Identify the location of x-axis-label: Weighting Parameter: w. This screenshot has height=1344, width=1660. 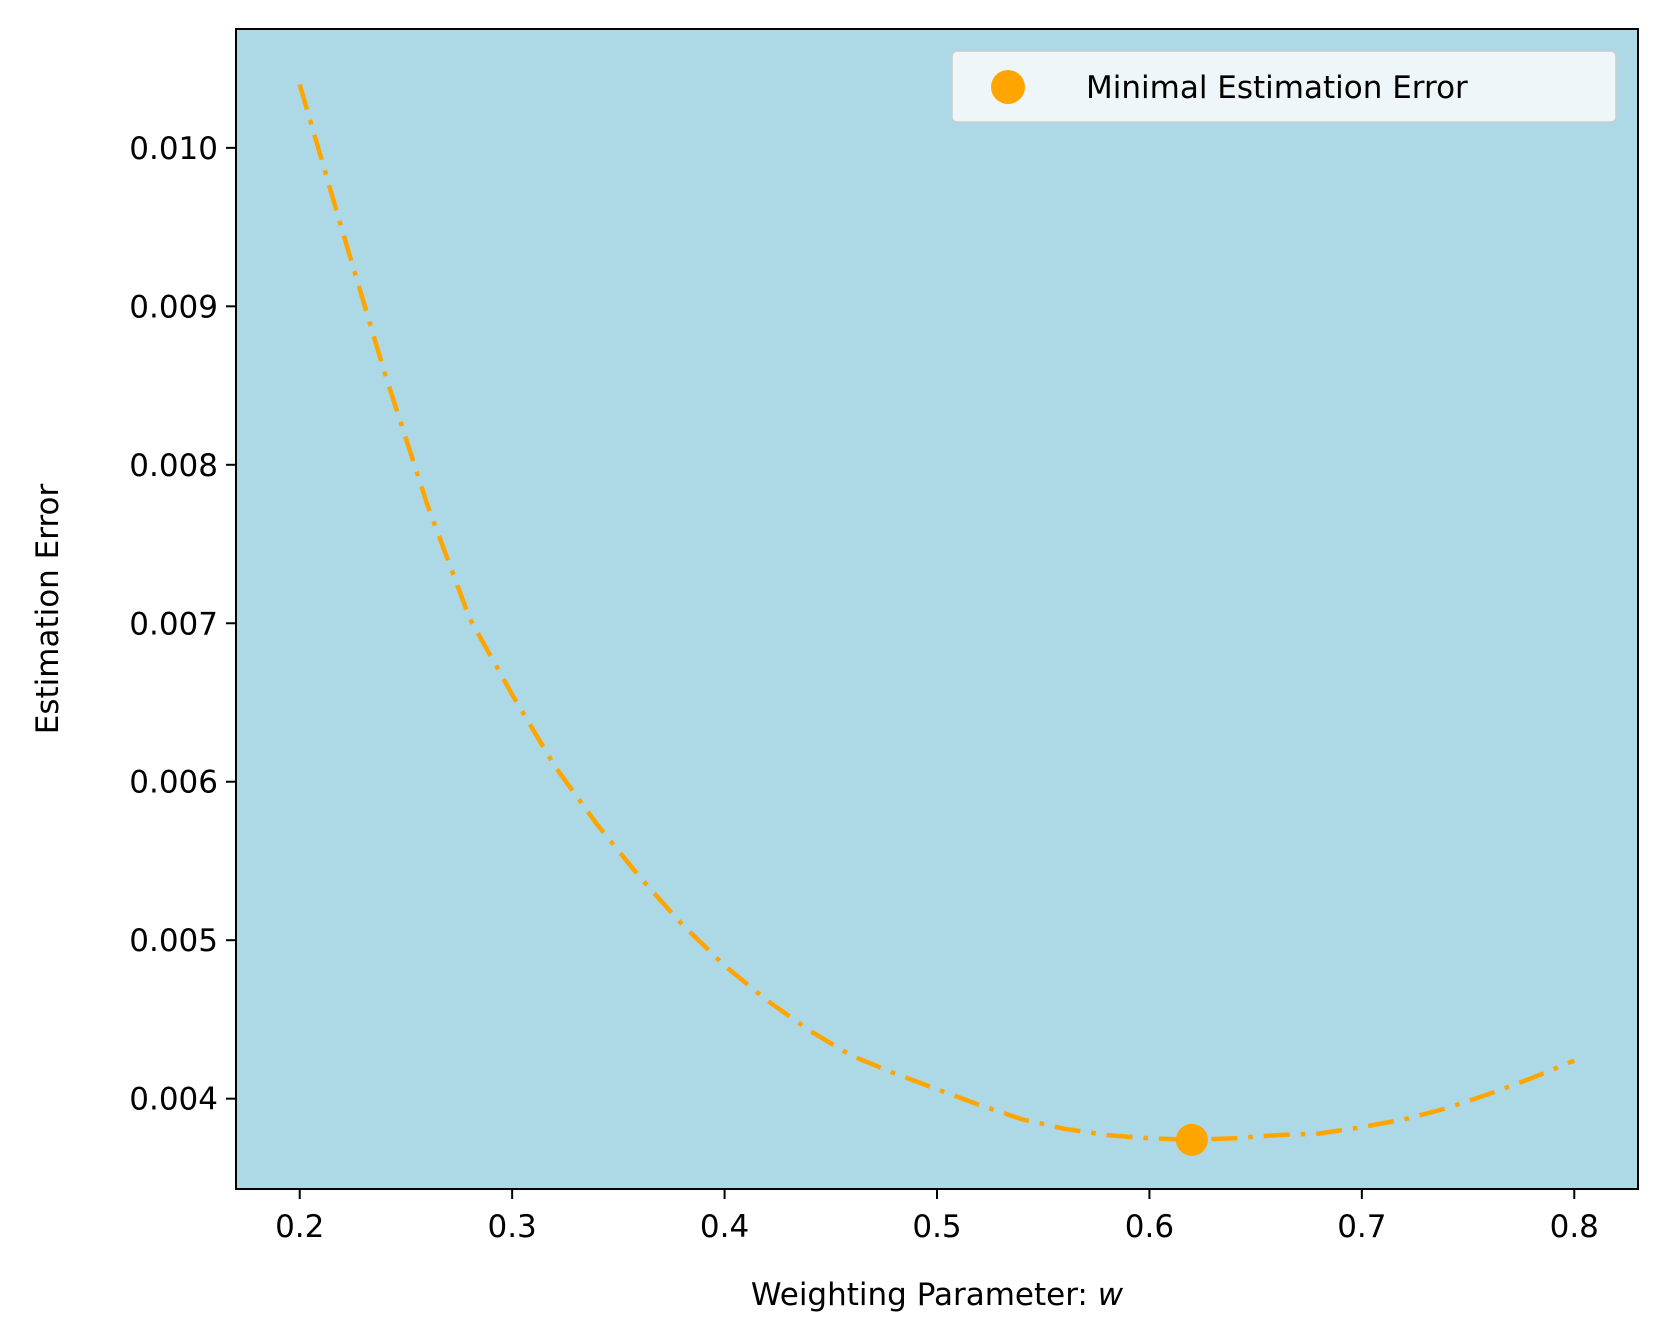
(937, 1295).